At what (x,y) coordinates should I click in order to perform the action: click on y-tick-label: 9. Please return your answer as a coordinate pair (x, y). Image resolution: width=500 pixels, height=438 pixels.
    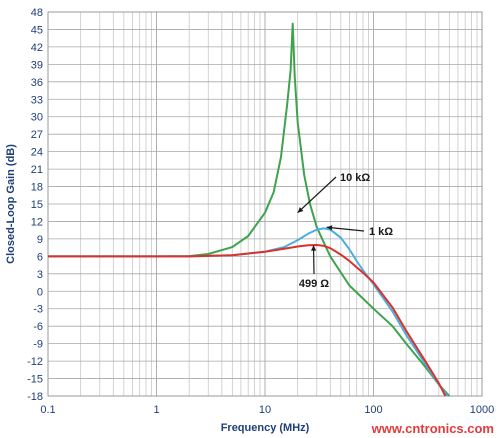
    Looking at the image, I should click on (40, 240).